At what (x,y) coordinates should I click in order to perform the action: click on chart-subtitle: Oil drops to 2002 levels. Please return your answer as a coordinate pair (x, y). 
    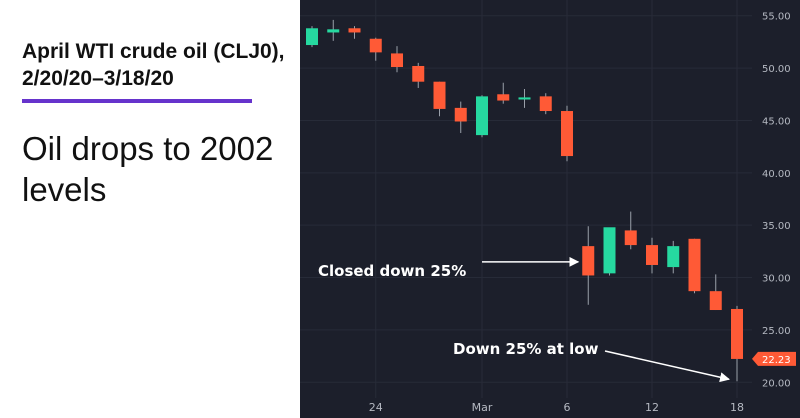
    Looking at the image, I should click on (148, 169).